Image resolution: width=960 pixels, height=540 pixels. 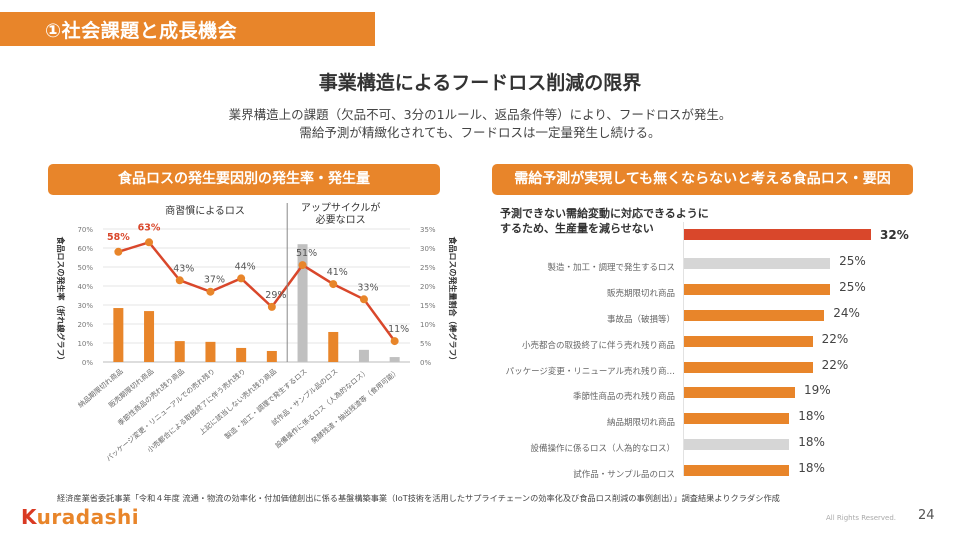 I want to click on hbar-value-2: 25%, so click(x=852, y=260).